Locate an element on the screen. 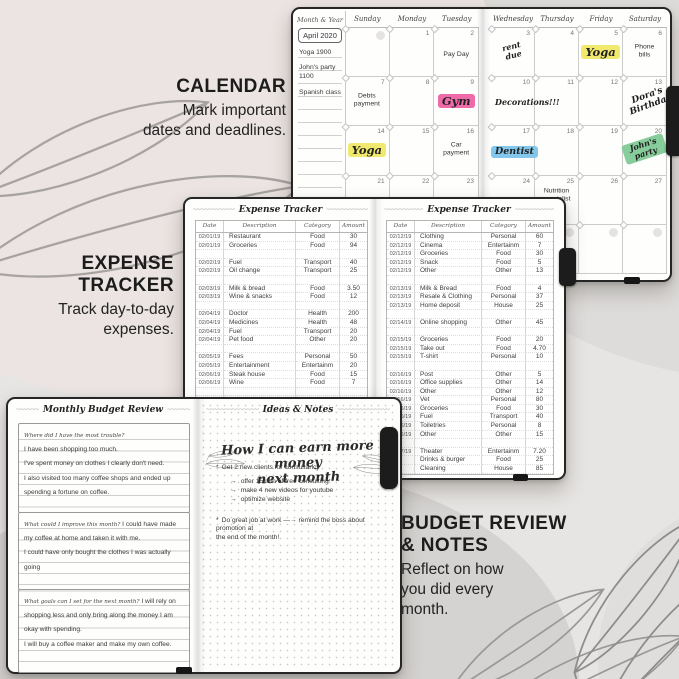  table-row: 02/06/19 Steak house Food 15 is located at coordinates (281, 375).